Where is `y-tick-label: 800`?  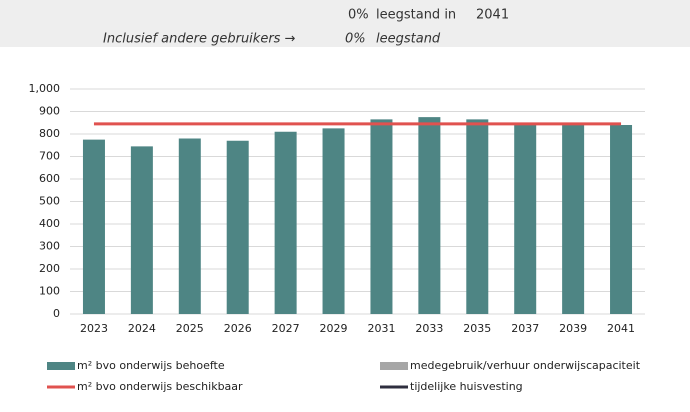
y-tick-label: 800 is located at coordinates (49, 133).